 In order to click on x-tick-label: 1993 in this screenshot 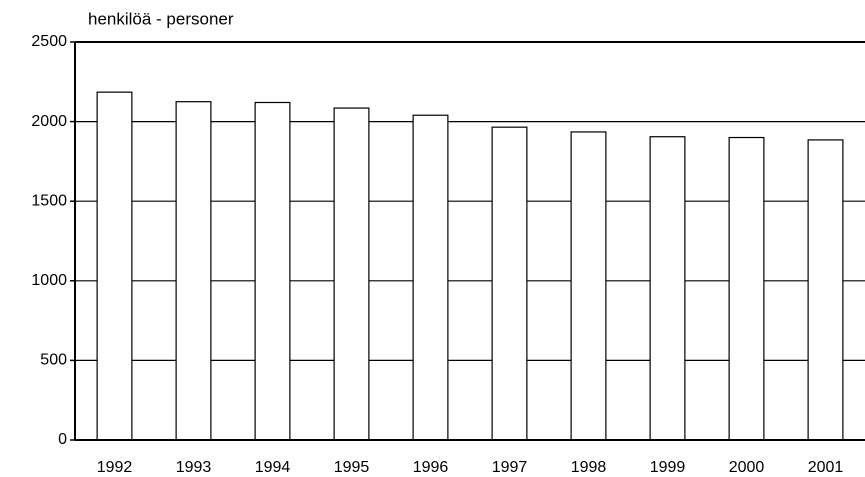, I will do `click(194, 467)`.